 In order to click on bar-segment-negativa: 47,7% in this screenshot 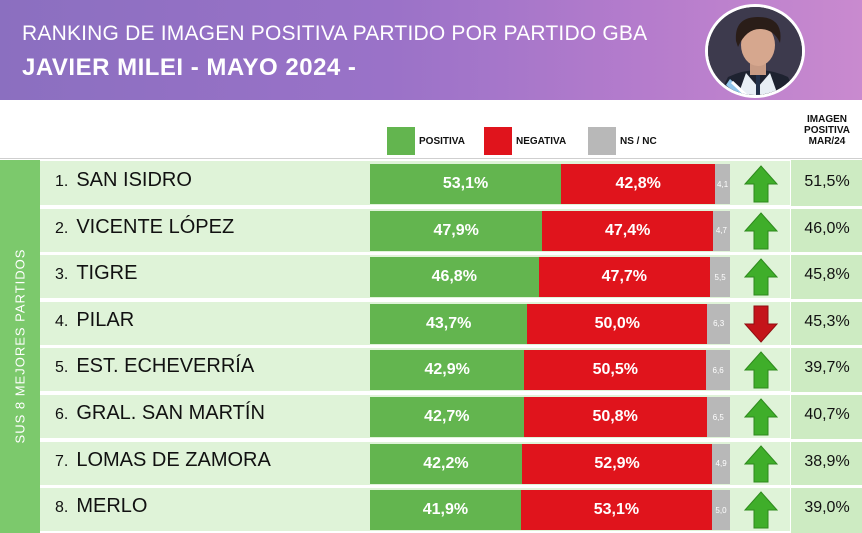, I will do `click(624, 277)`.